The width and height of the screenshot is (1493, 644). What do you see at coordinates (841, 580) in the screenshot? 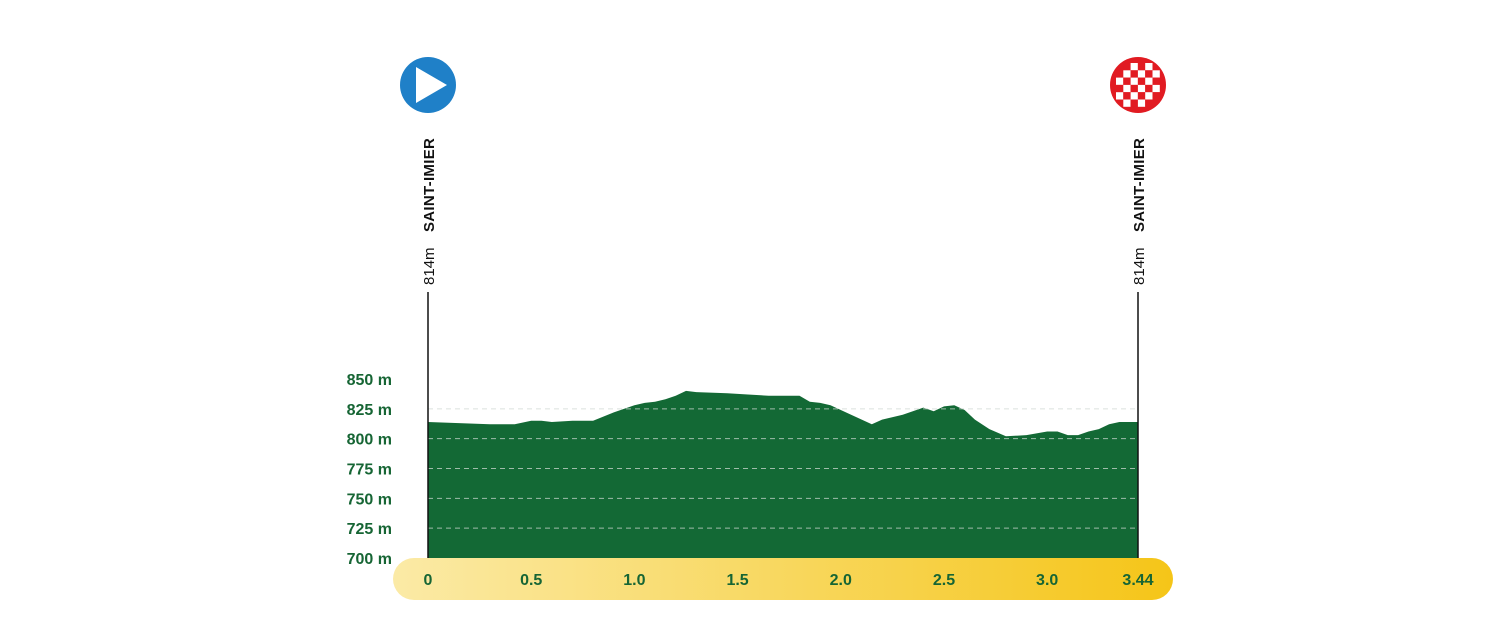
I see `x-tick-label: 2.0` at bounding box center [841, 580].